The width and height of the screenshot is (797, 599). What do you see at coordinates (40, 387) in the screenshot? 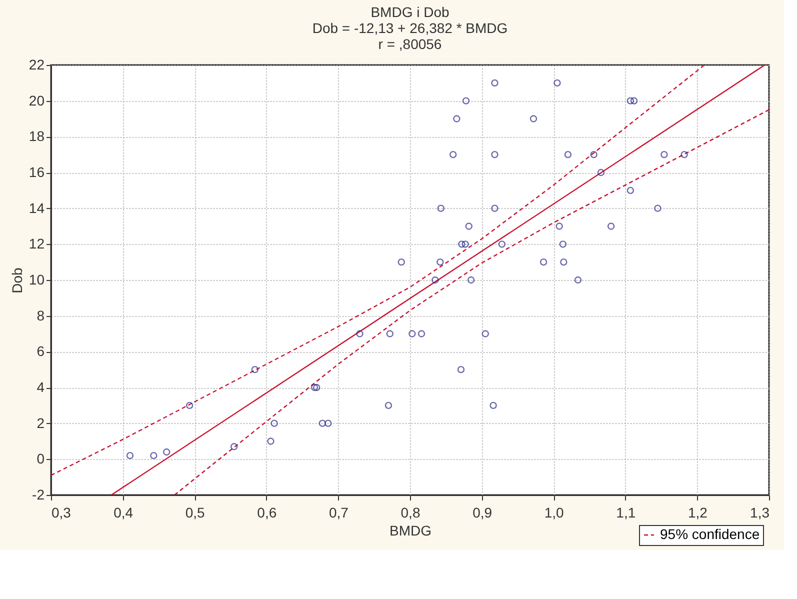
I see `y-tick-label: 4` at bounding box center [40, 387].